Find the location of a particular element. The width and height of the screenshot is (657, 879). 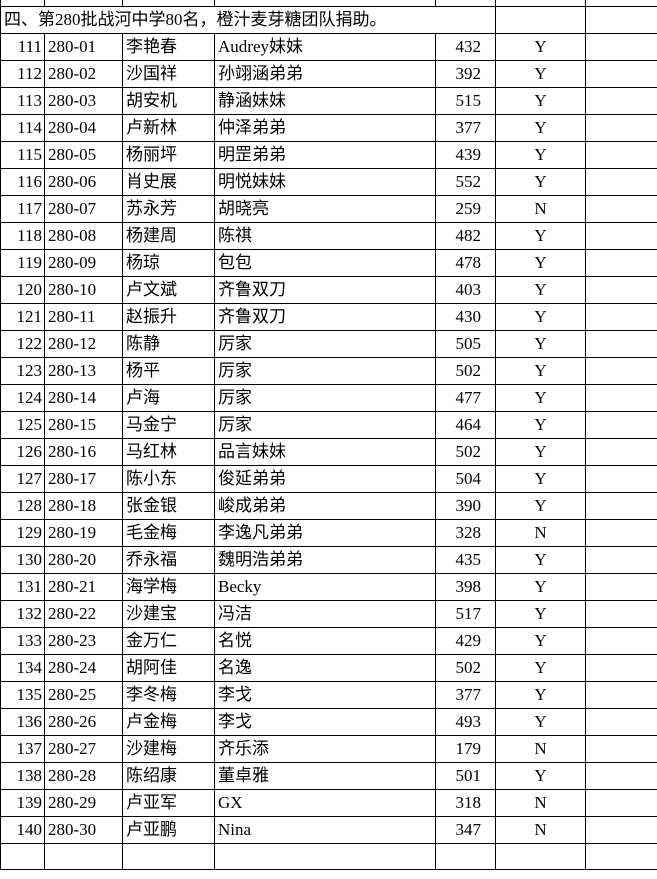

row-number: 126 is located at coordinates (22, 452).